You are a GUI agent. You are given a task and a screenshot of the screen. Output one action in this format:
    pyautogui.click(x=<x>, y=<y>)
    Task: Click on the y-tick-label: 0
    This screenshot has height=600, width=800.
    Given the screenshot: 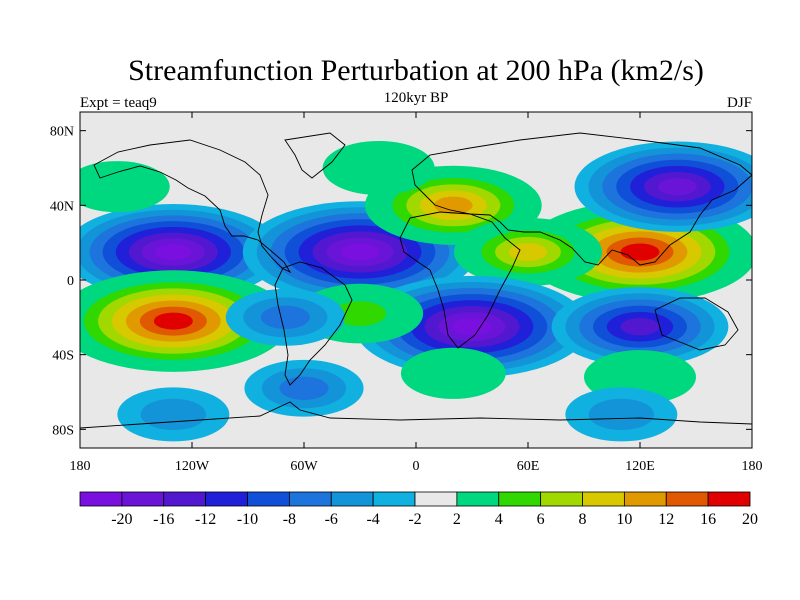 What is the action you would take?
    pyautogui.click(x=70, y=281)
    